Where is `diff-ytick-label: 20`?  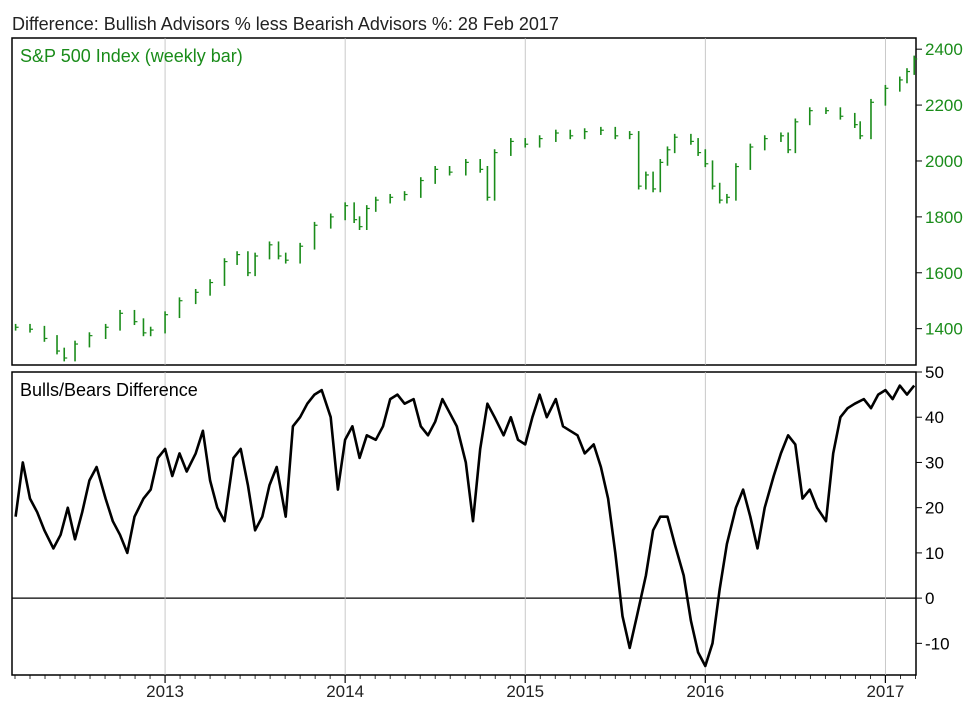
diff-ytick-label: 20 is located at coordinates (934, 508).